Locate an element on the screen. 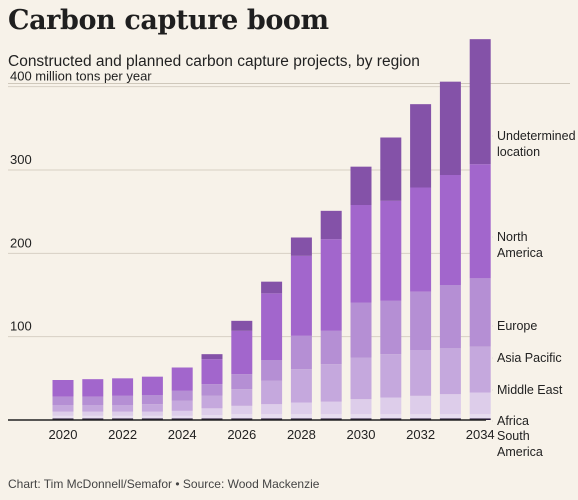 The width and height of the screenshot is (578, 500). bar-segment-2024-north-america is located at coordinates (182, 379).